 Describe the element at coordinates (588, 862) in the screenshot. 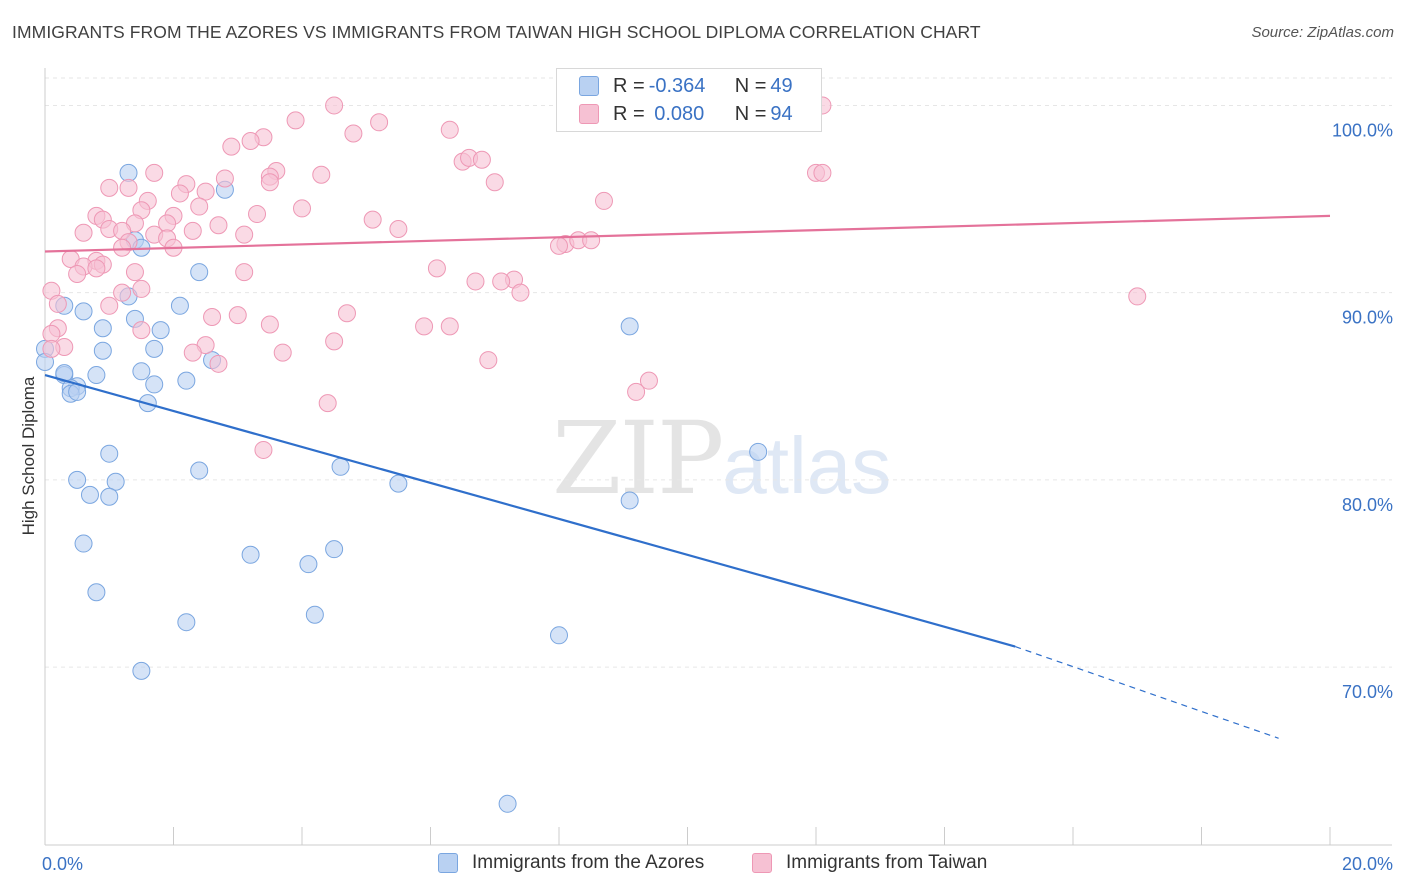

I see `azores-legend-label: Immigrants from the Azores` at that location.